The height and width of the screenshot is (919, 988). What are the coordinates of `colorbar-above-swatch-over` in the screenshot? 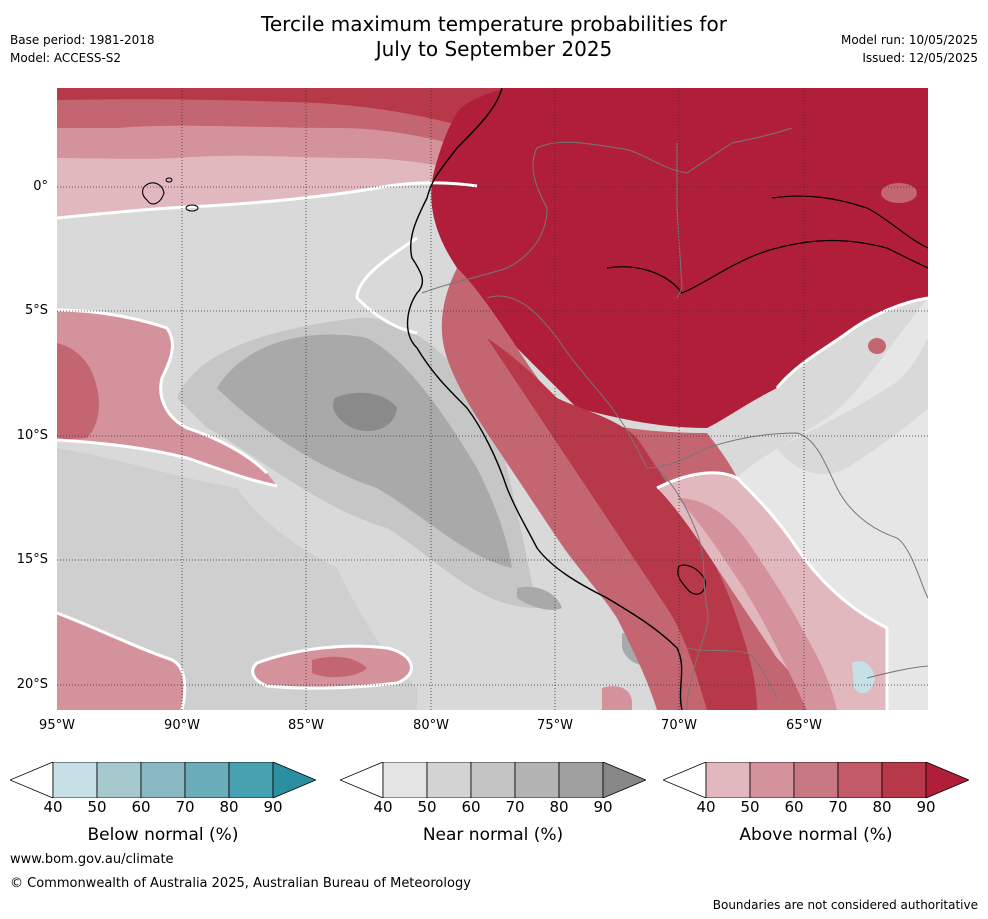 It's located at (948, 780).